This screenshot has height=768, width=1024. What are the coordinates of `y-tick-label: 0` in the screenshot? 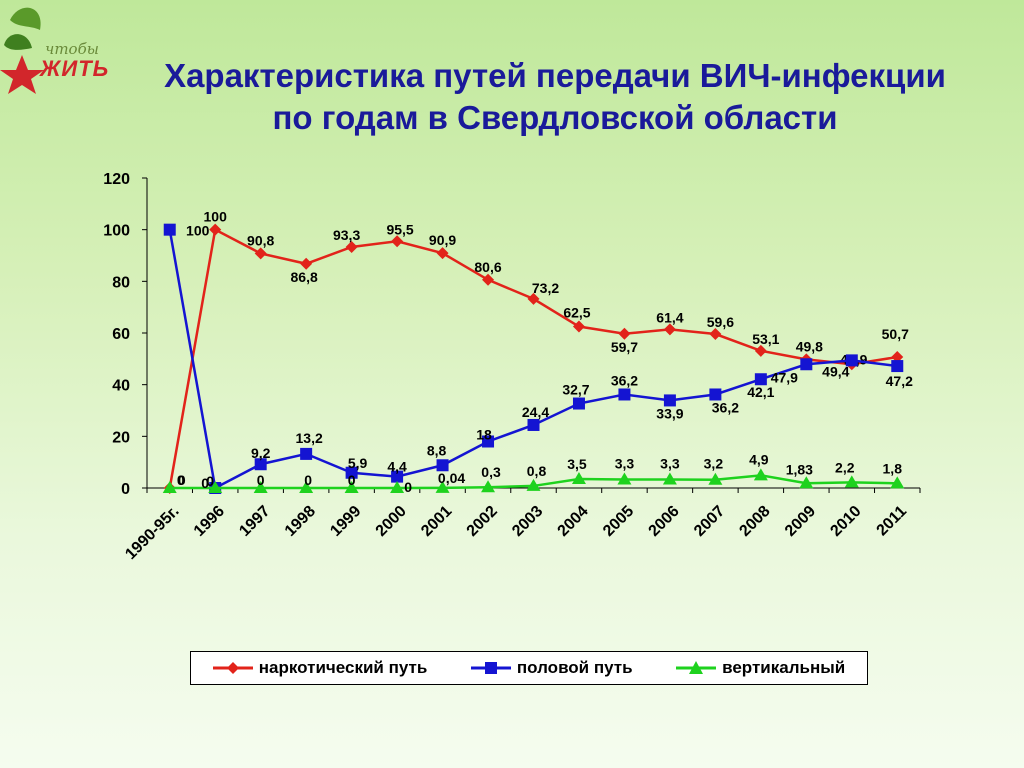 It's located at (125, 489).